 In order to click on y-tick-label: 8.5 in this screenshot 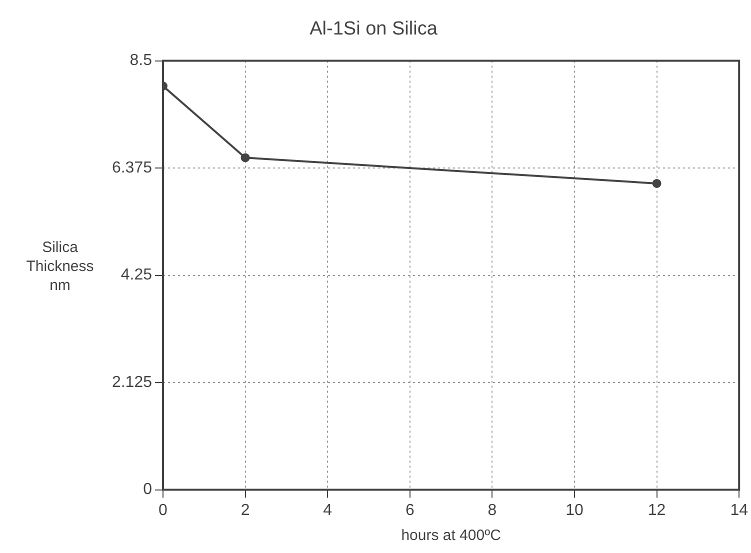, I will do `click(141, 61)`.